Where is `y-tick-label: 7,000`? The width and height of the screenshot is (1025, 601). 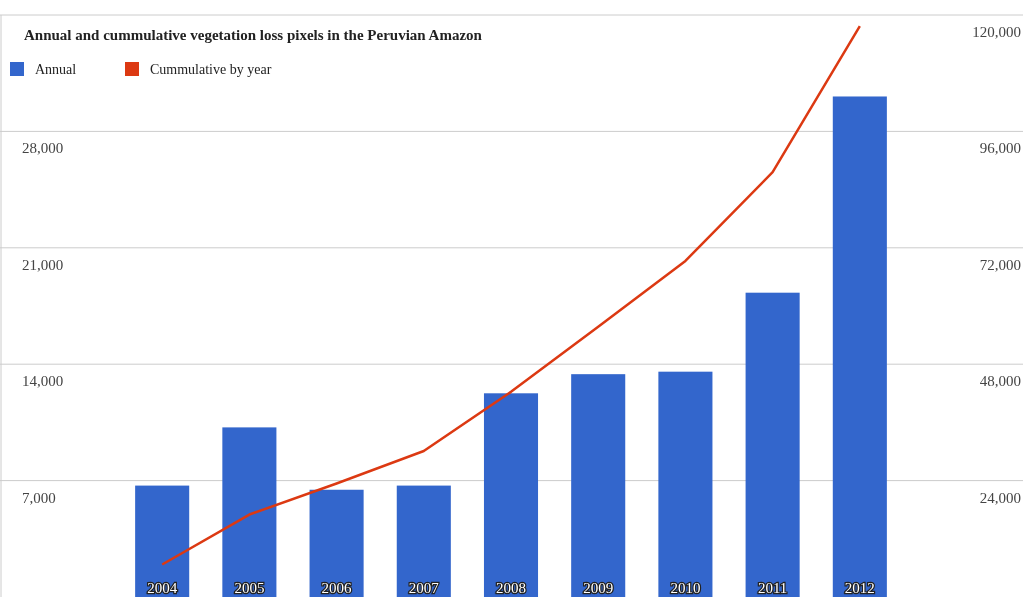 y-tick-label: 7,000 is located at coordinates (39, 497).